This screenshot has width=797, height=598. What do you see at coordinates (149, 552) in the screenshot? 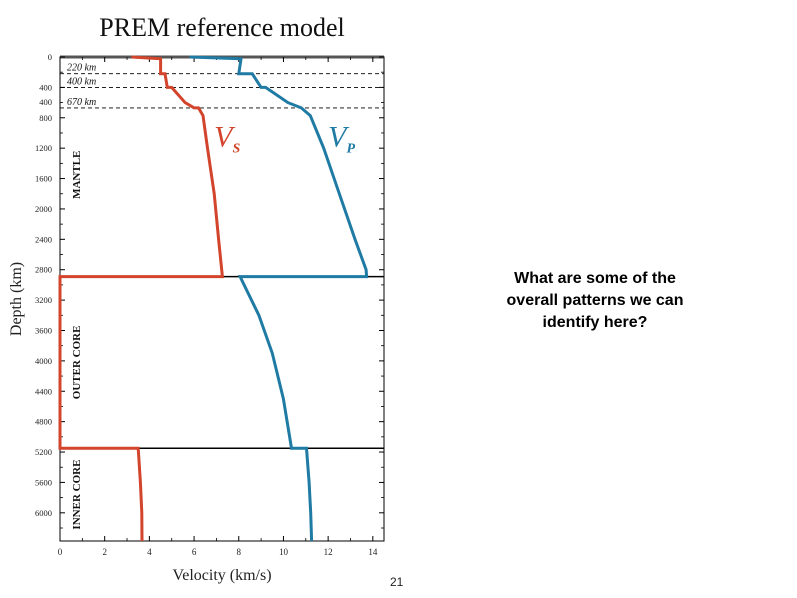
I see `x-tick-label: 4` at bounding box center [149, 552].